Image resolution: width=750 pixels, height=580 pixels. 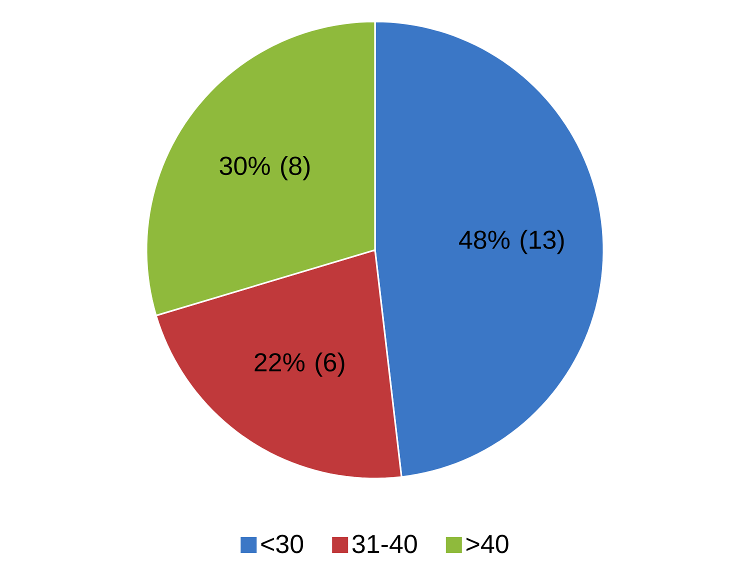 I want to click on data-label: 22% (6), so click(x=299, y=364).